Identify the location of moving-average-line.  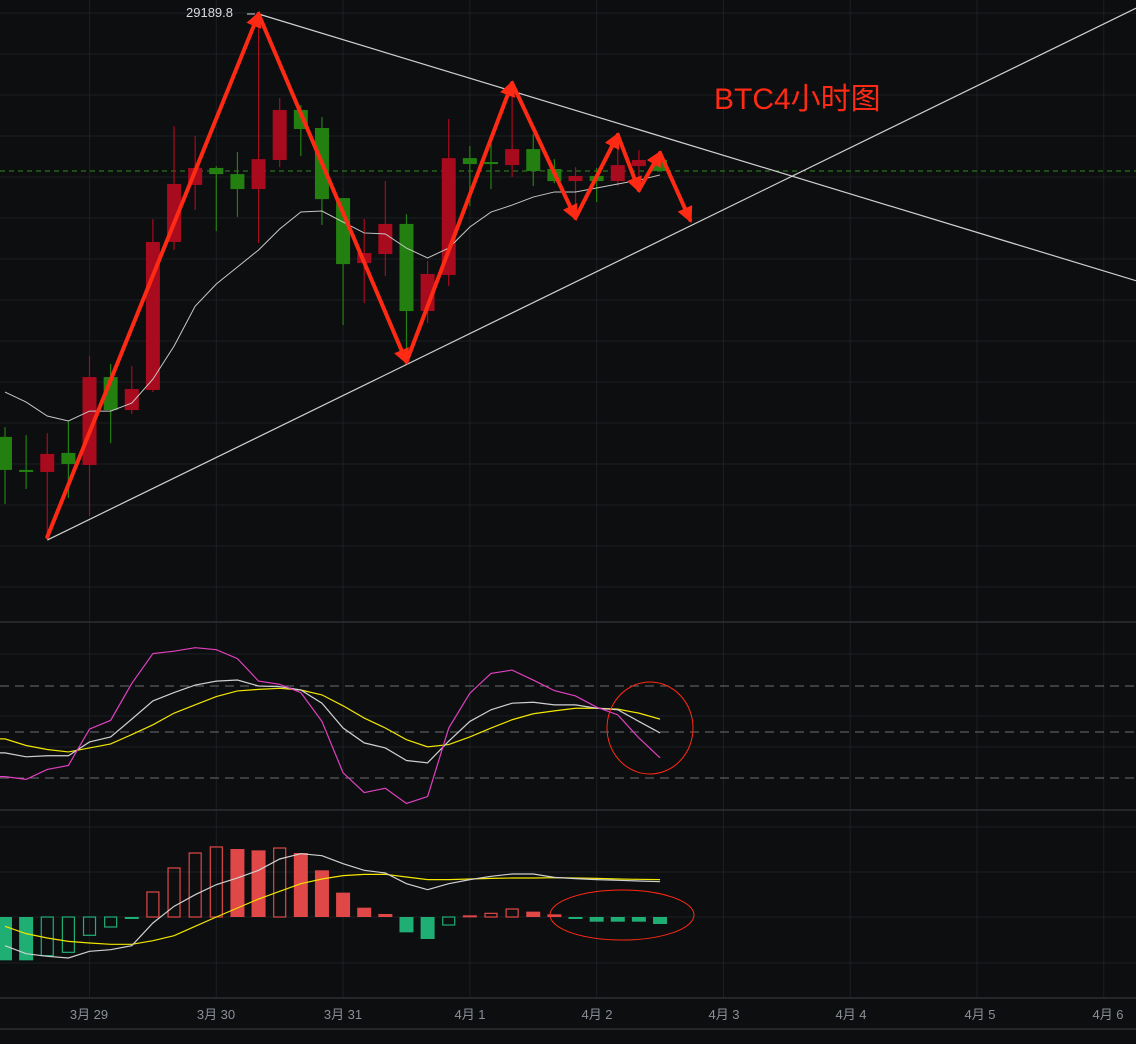
(332, 298).